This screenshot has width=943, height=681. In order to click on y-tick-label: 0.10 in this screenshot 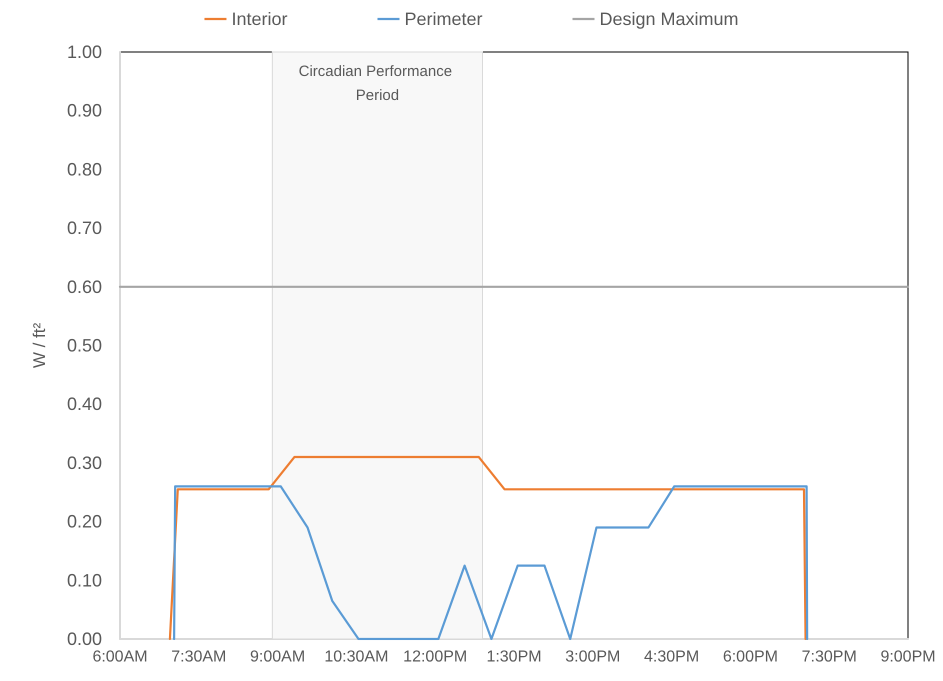, I will do `click(84, 580)`.